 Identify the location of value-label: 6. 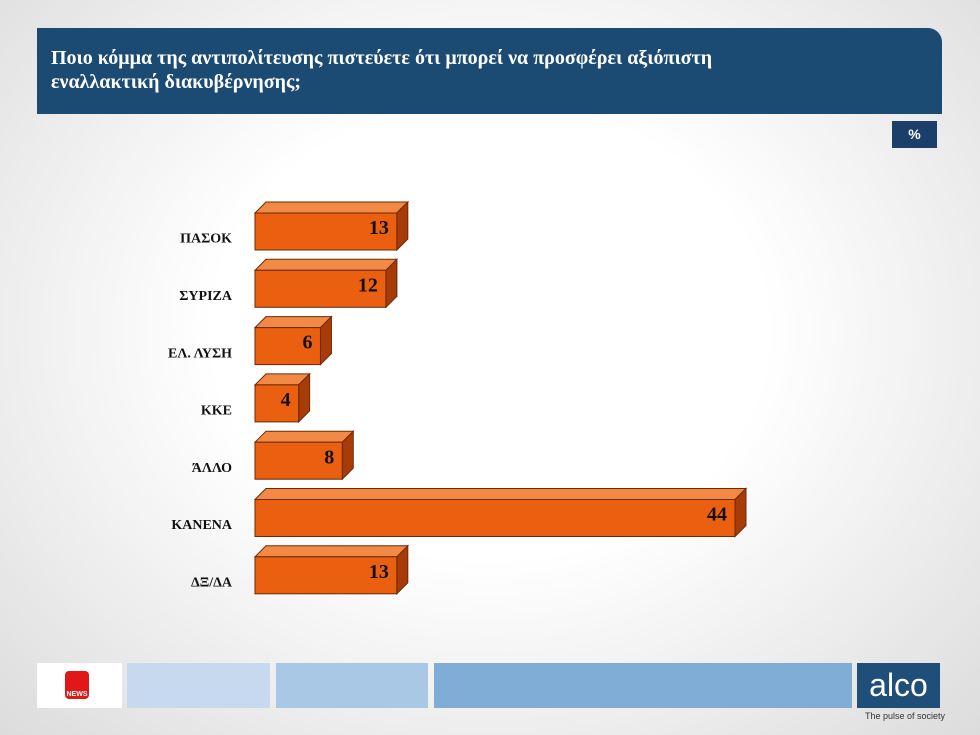
(307, 343).